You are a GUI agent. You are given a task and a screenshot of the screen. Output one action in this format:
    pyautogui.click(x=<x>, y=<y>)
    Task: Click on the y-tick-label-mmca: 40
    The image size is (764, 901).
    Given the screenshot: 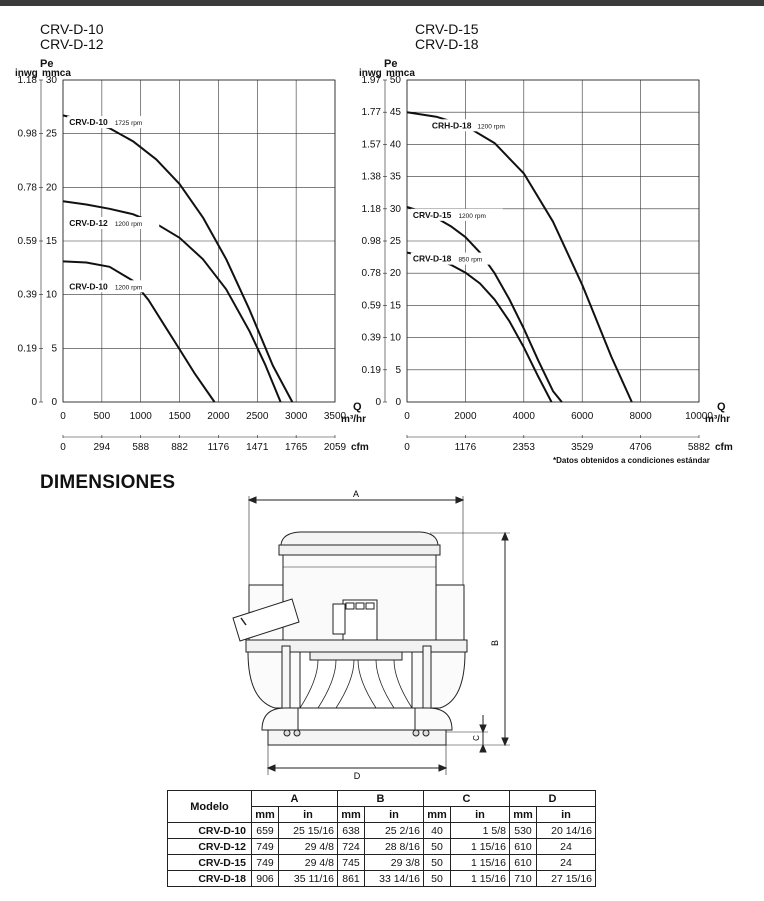 What is the action you would take?
    pyautogui.click(x=396, y=144)
    